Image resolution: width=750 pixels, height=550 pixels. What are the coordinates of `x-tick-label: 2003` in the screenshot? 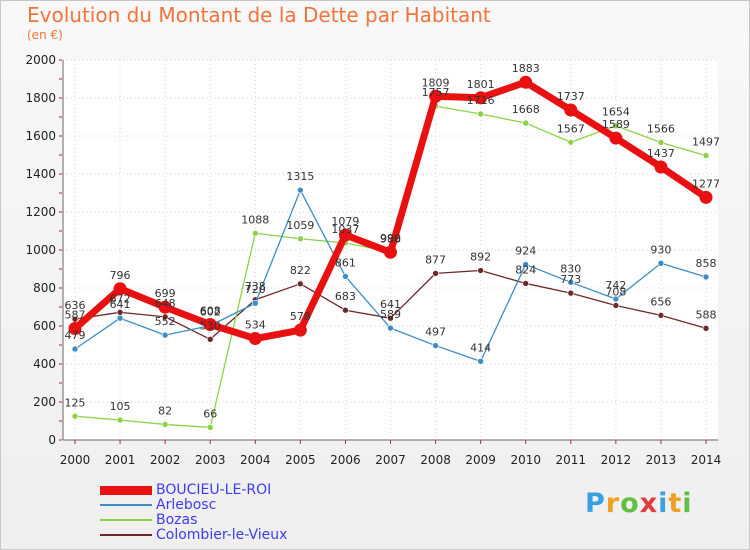 It's located at (210, 460).